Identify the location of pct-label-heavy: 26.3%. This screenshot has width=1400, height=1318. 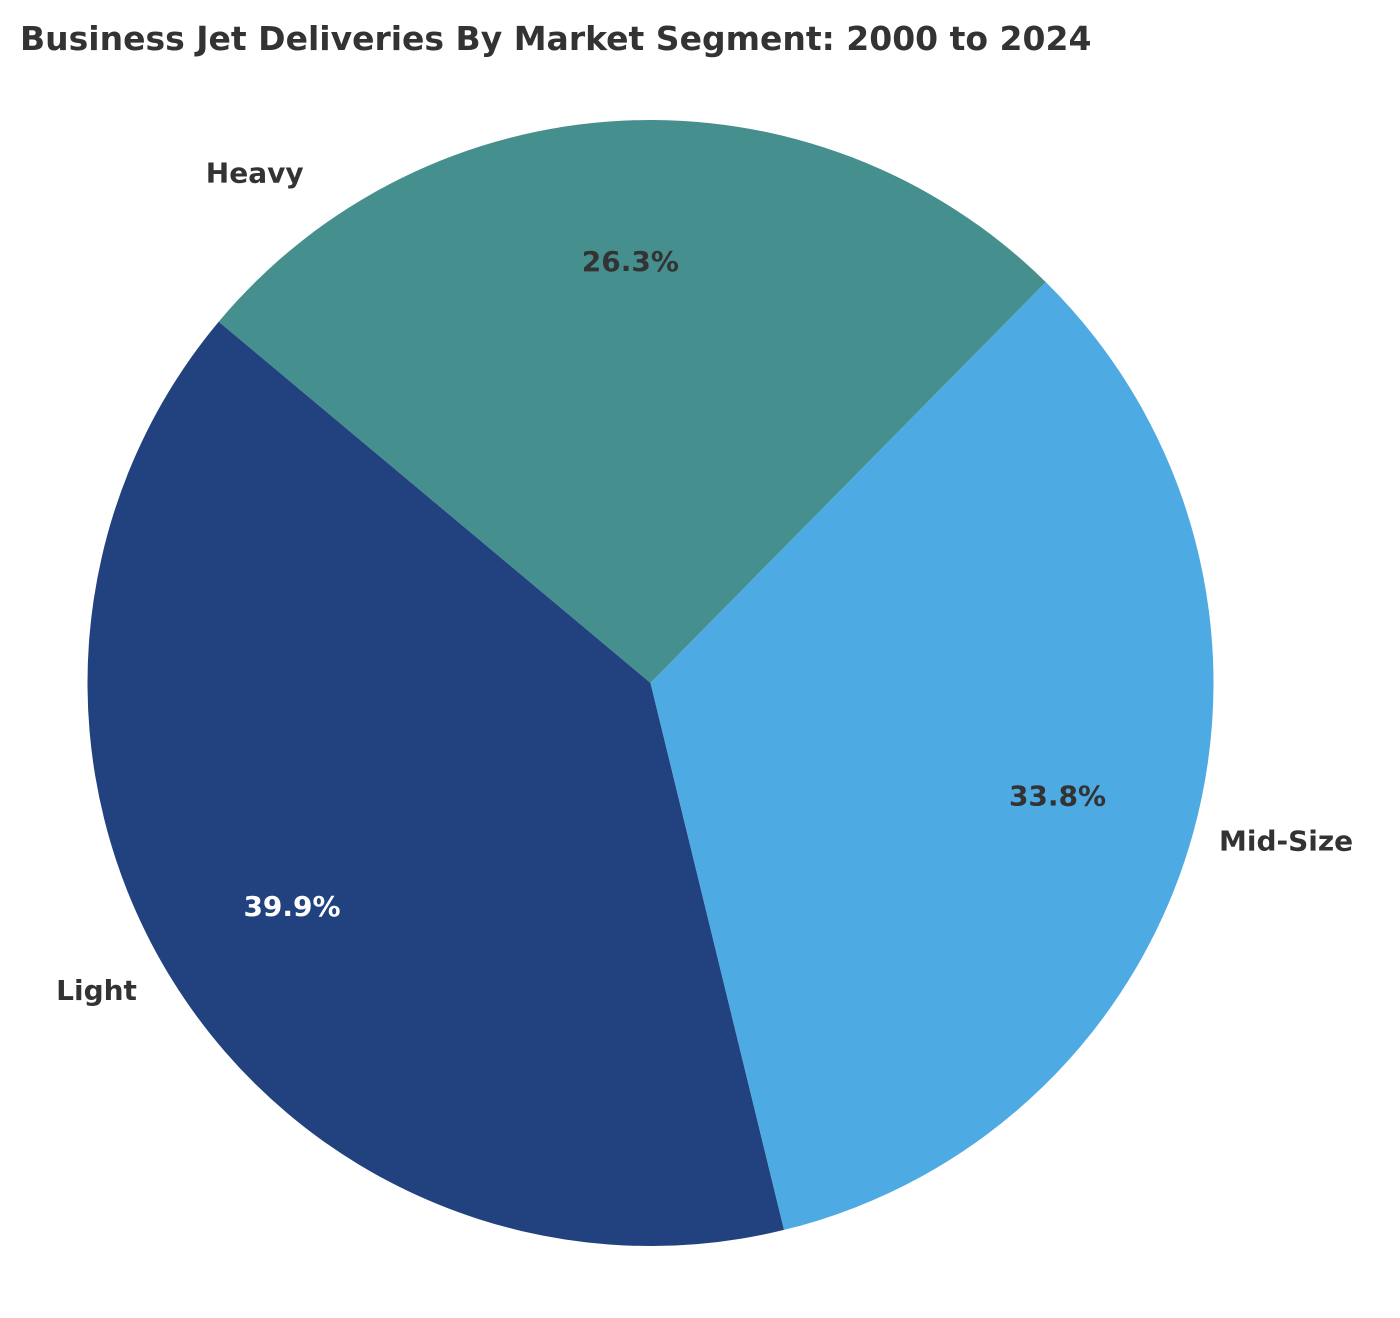
(630, 261).